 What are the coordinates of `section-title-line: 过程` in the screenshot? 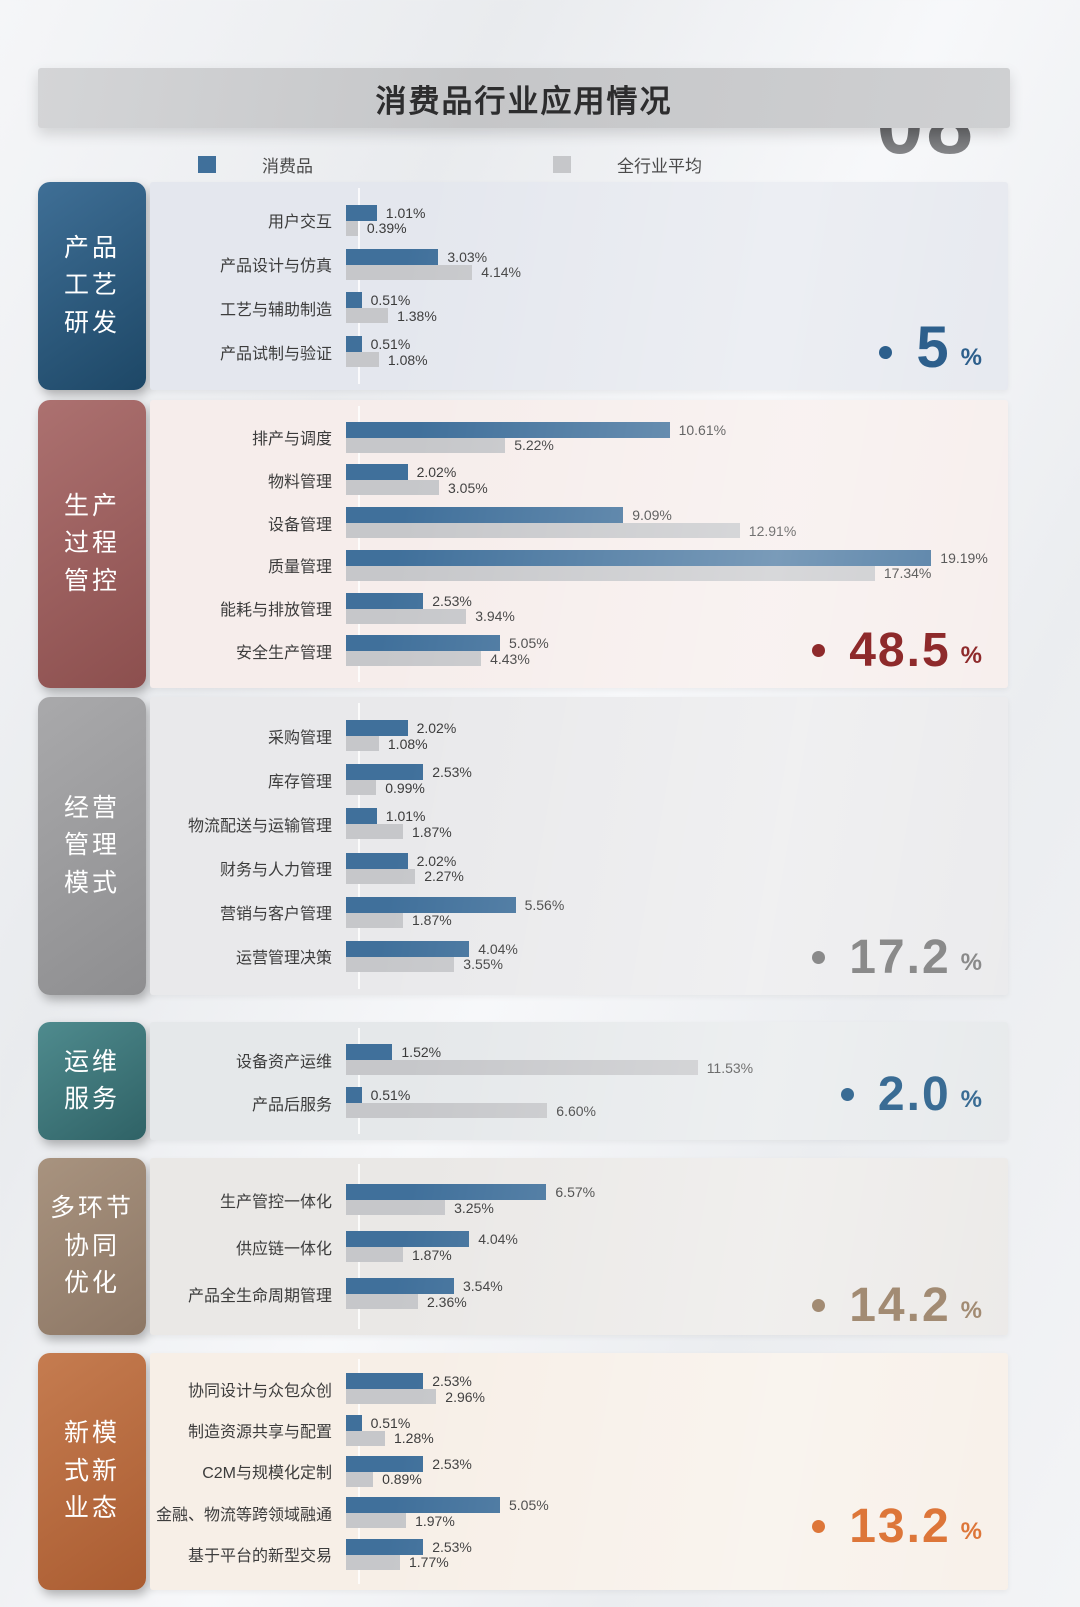 It's located at (91, 543).